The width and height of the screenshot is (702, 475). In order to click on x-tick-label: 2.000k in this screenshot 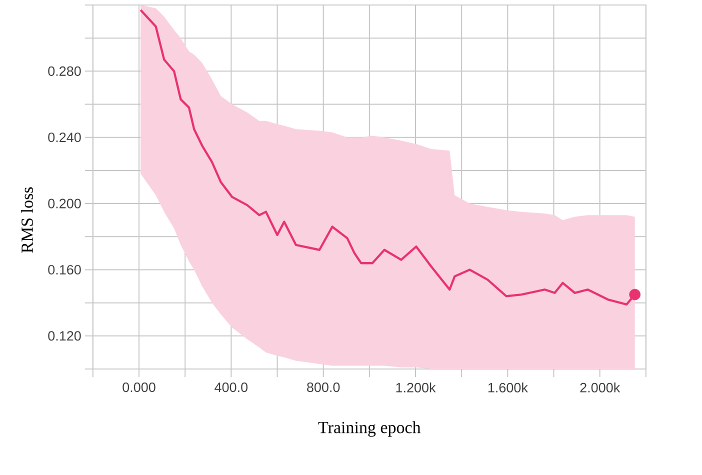, I will do `click(600, 387)`.